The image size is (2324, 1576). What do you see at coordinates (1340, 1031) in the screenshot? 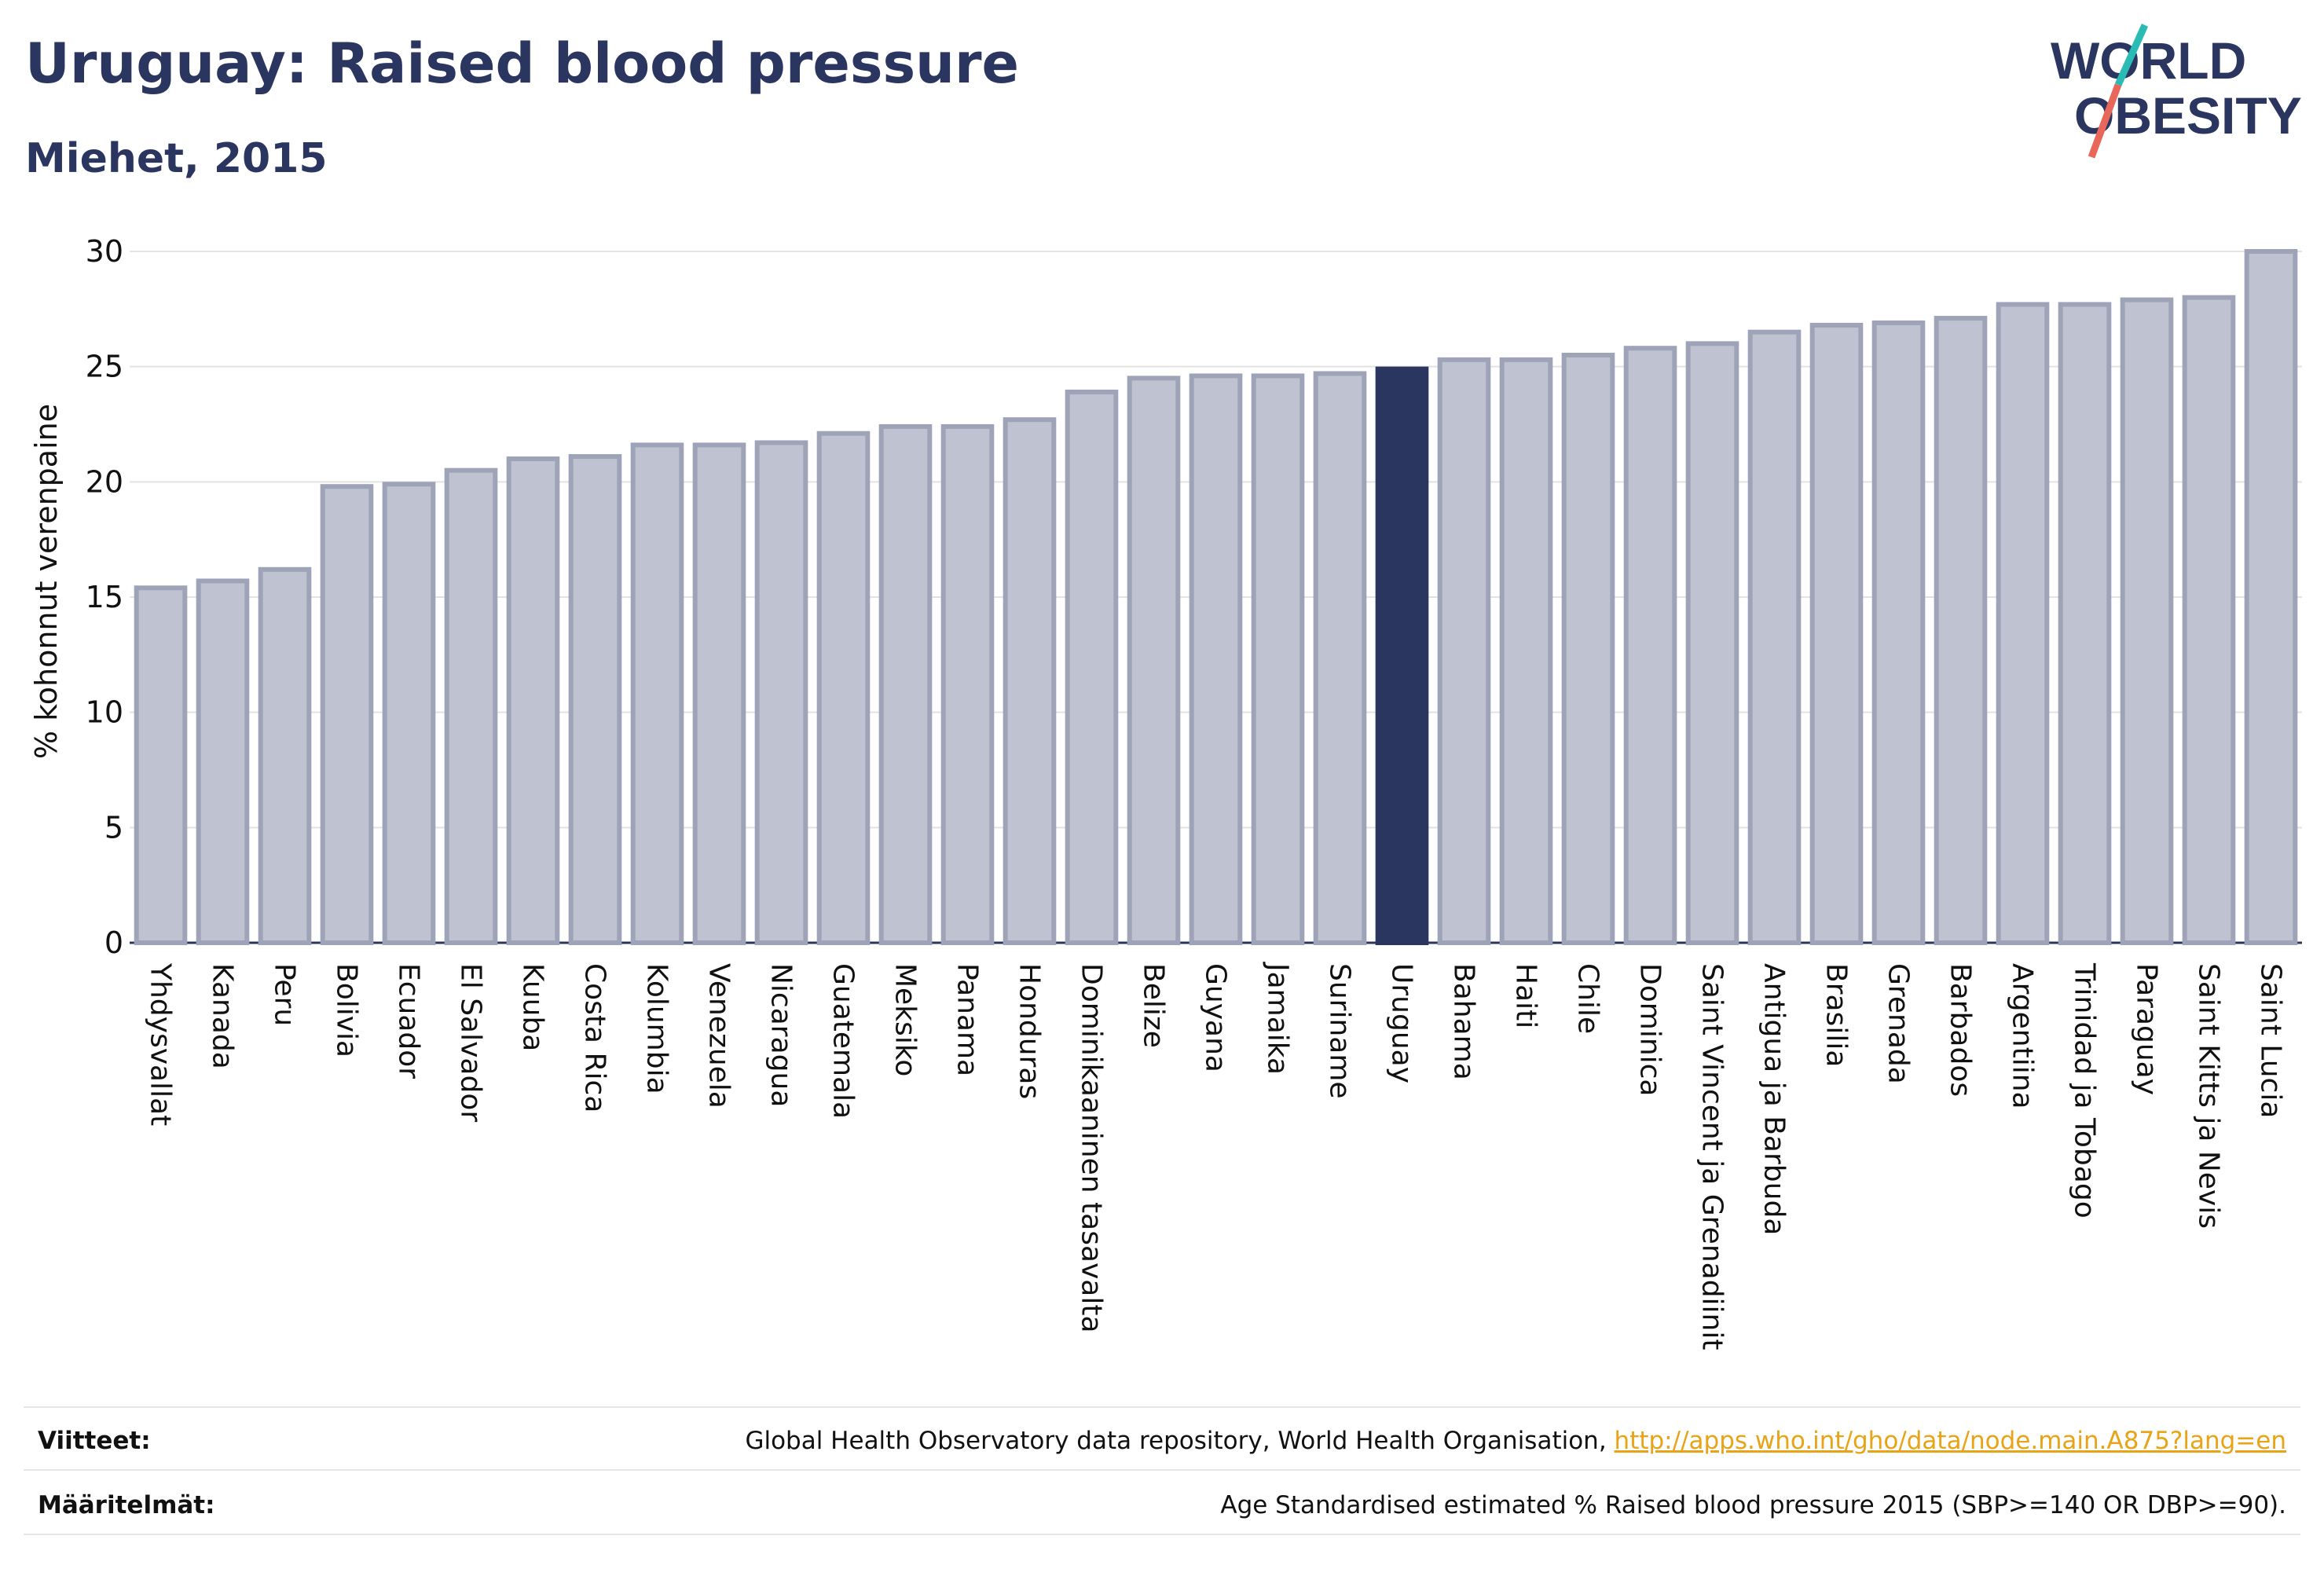
I see `x-tick-label: Suriname` at bounding box center [1340, 1031].